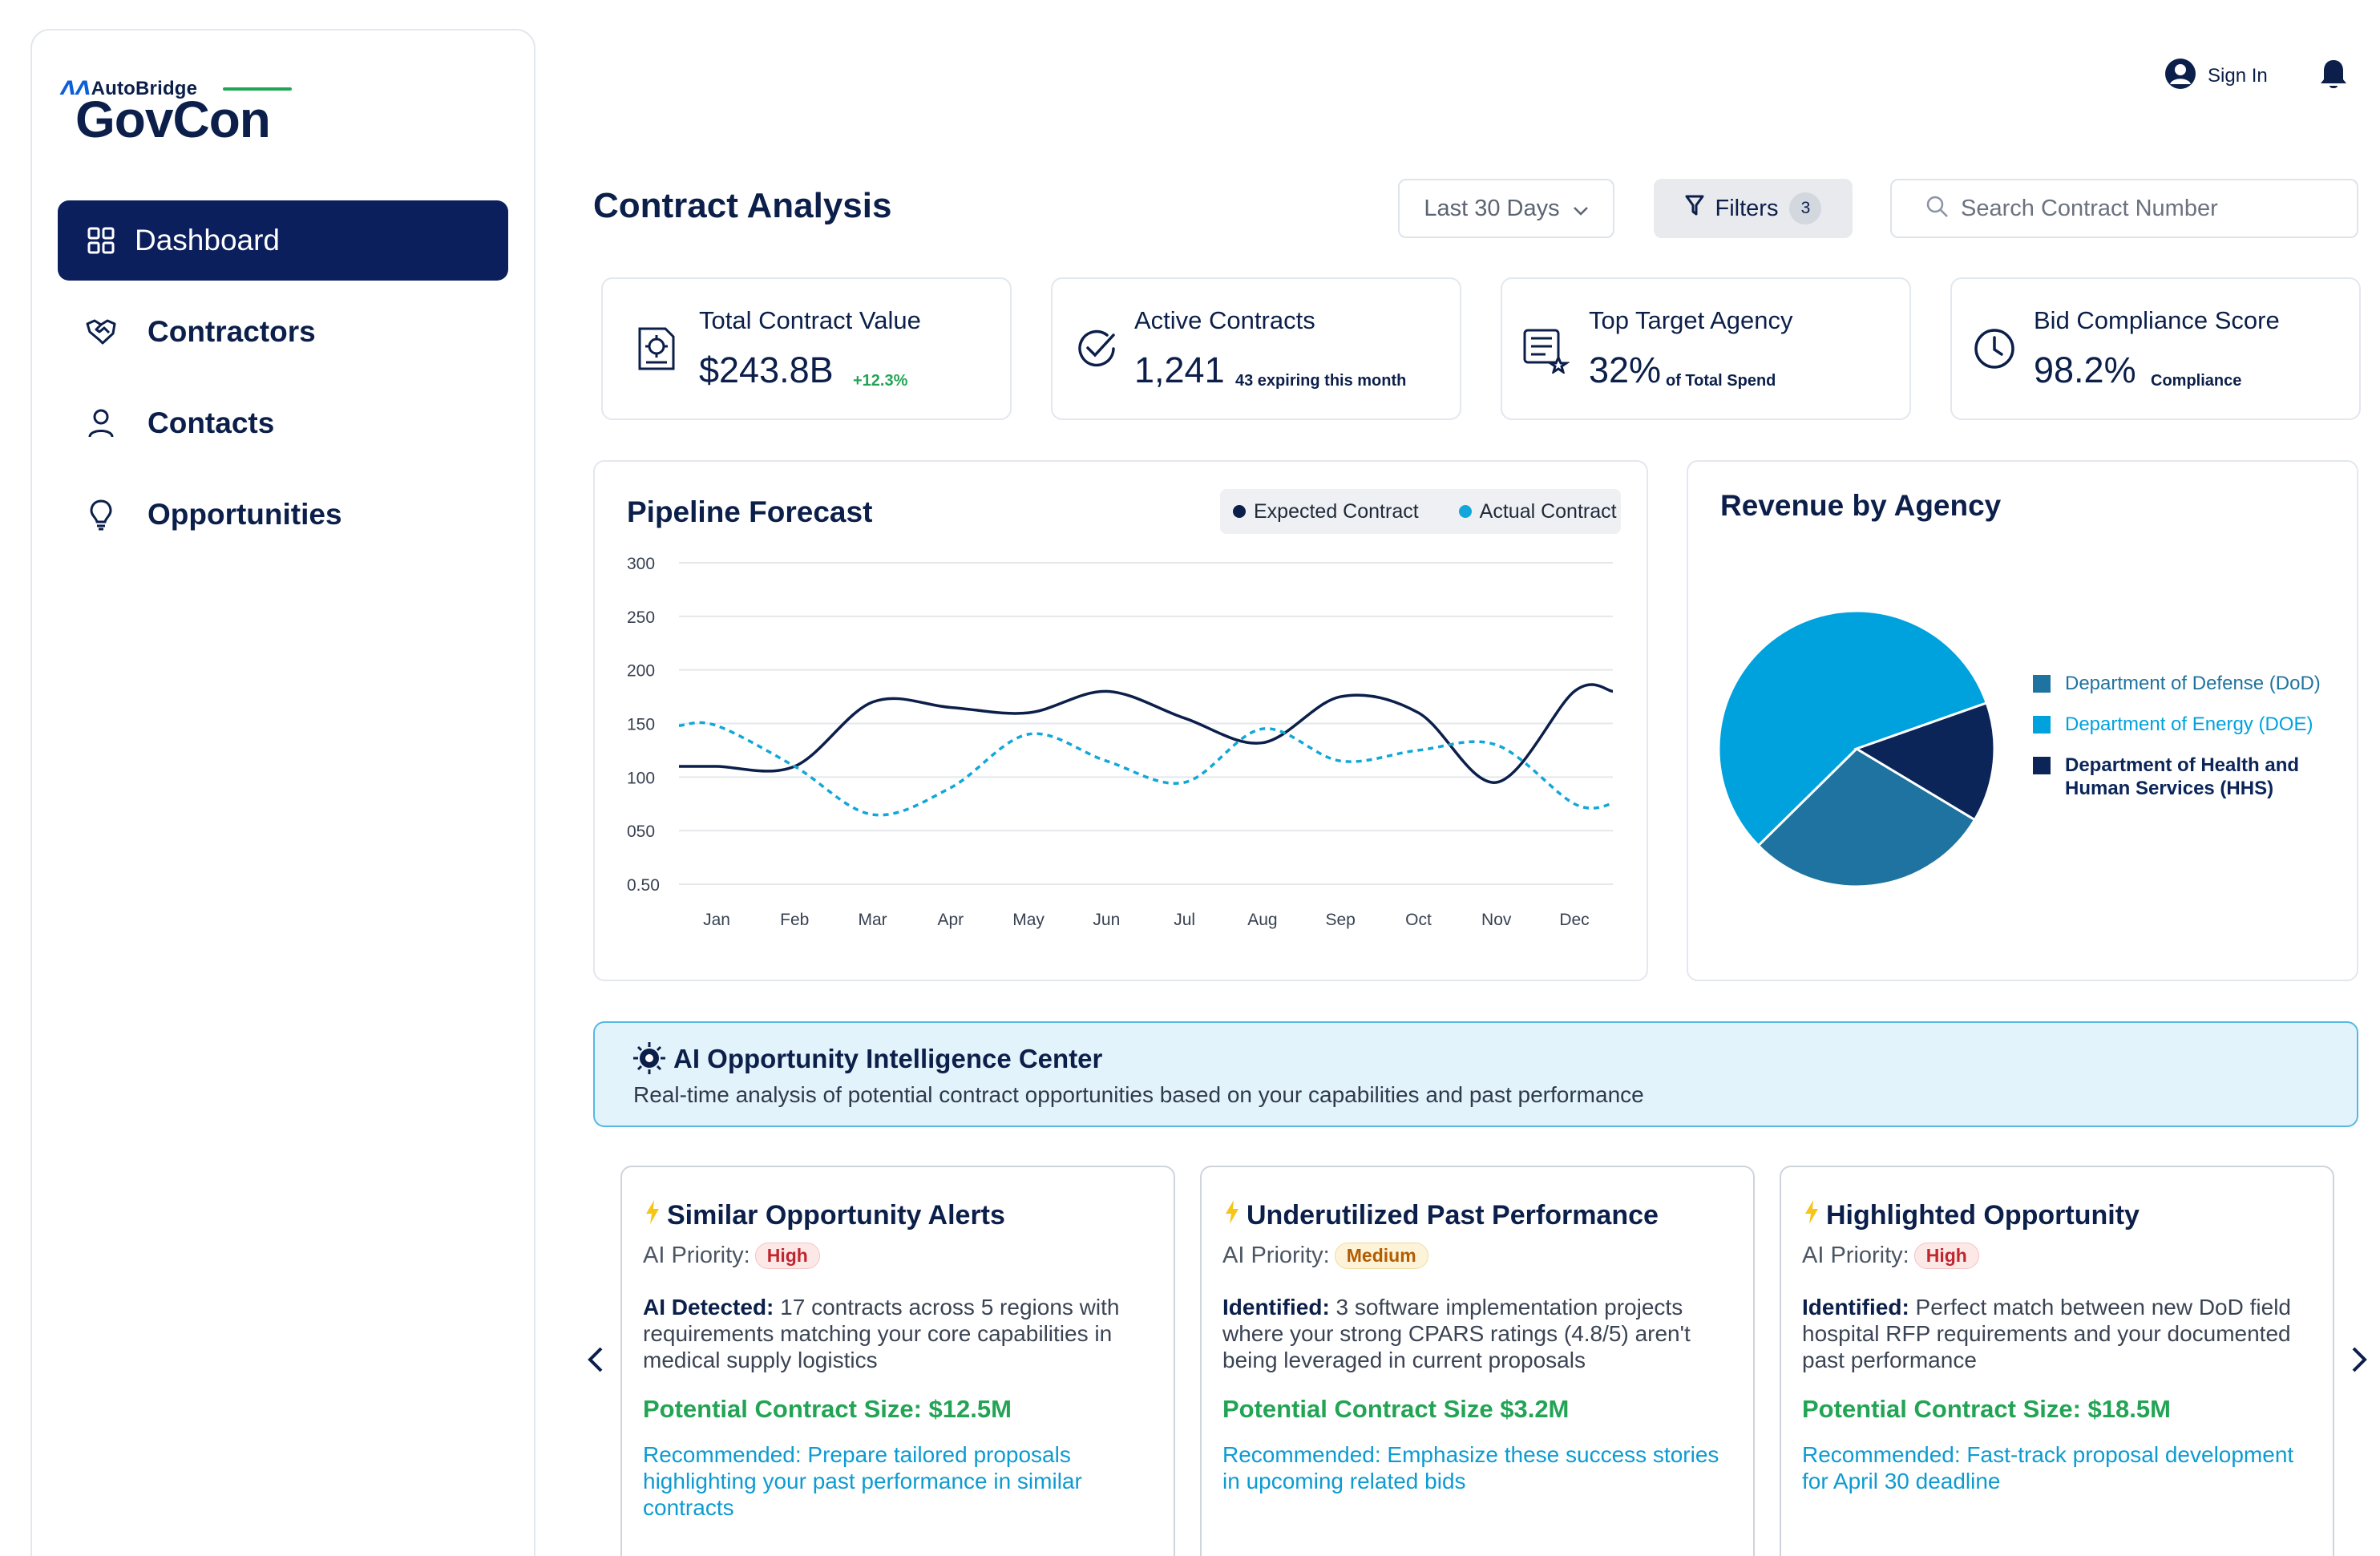 This screenshot has height=1556, width=2380. Describe the element at coordinates (1336, 511) in the screenshot. I see `legend-label-expected: Expected Contract` at that location.